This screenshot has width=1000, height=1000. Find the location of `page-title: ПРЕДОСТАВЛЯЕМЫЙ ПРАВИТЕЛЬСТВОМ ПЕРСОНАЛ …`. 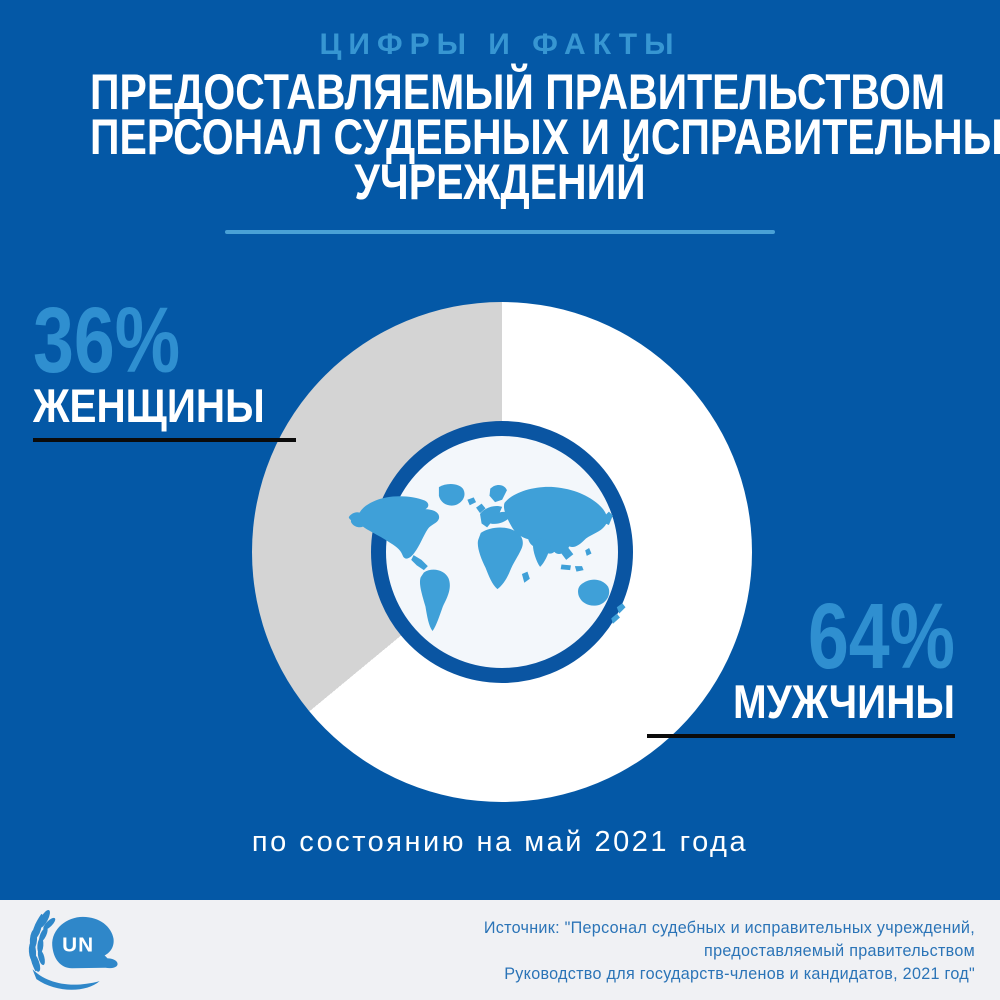

page-title: ПРЕДОСТАВЛЯЕМЫЙ ПРАВИТЕЛЬСТВОМ ПЕРСОНАЛ … is located at coordinates (500, 137).